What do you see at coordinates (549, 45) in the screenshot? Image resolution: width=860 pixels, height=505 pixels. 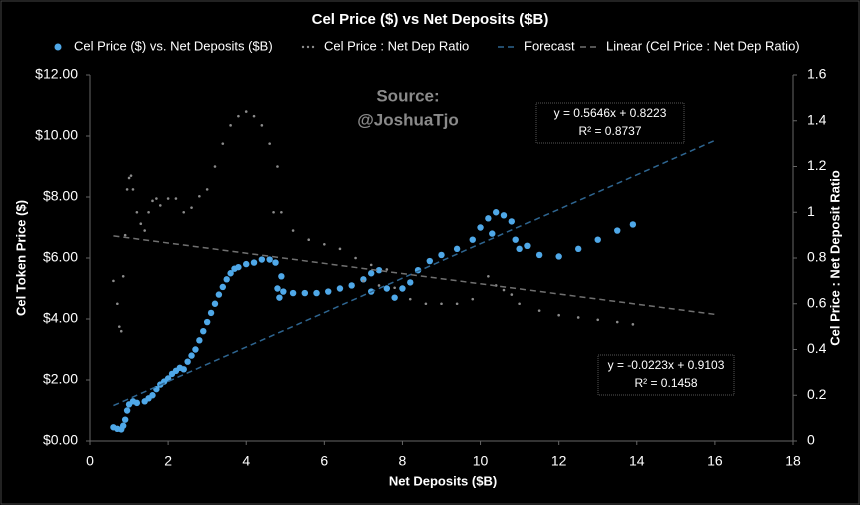 I see `legend-label: Forecast` at bounding box center [549, 45].